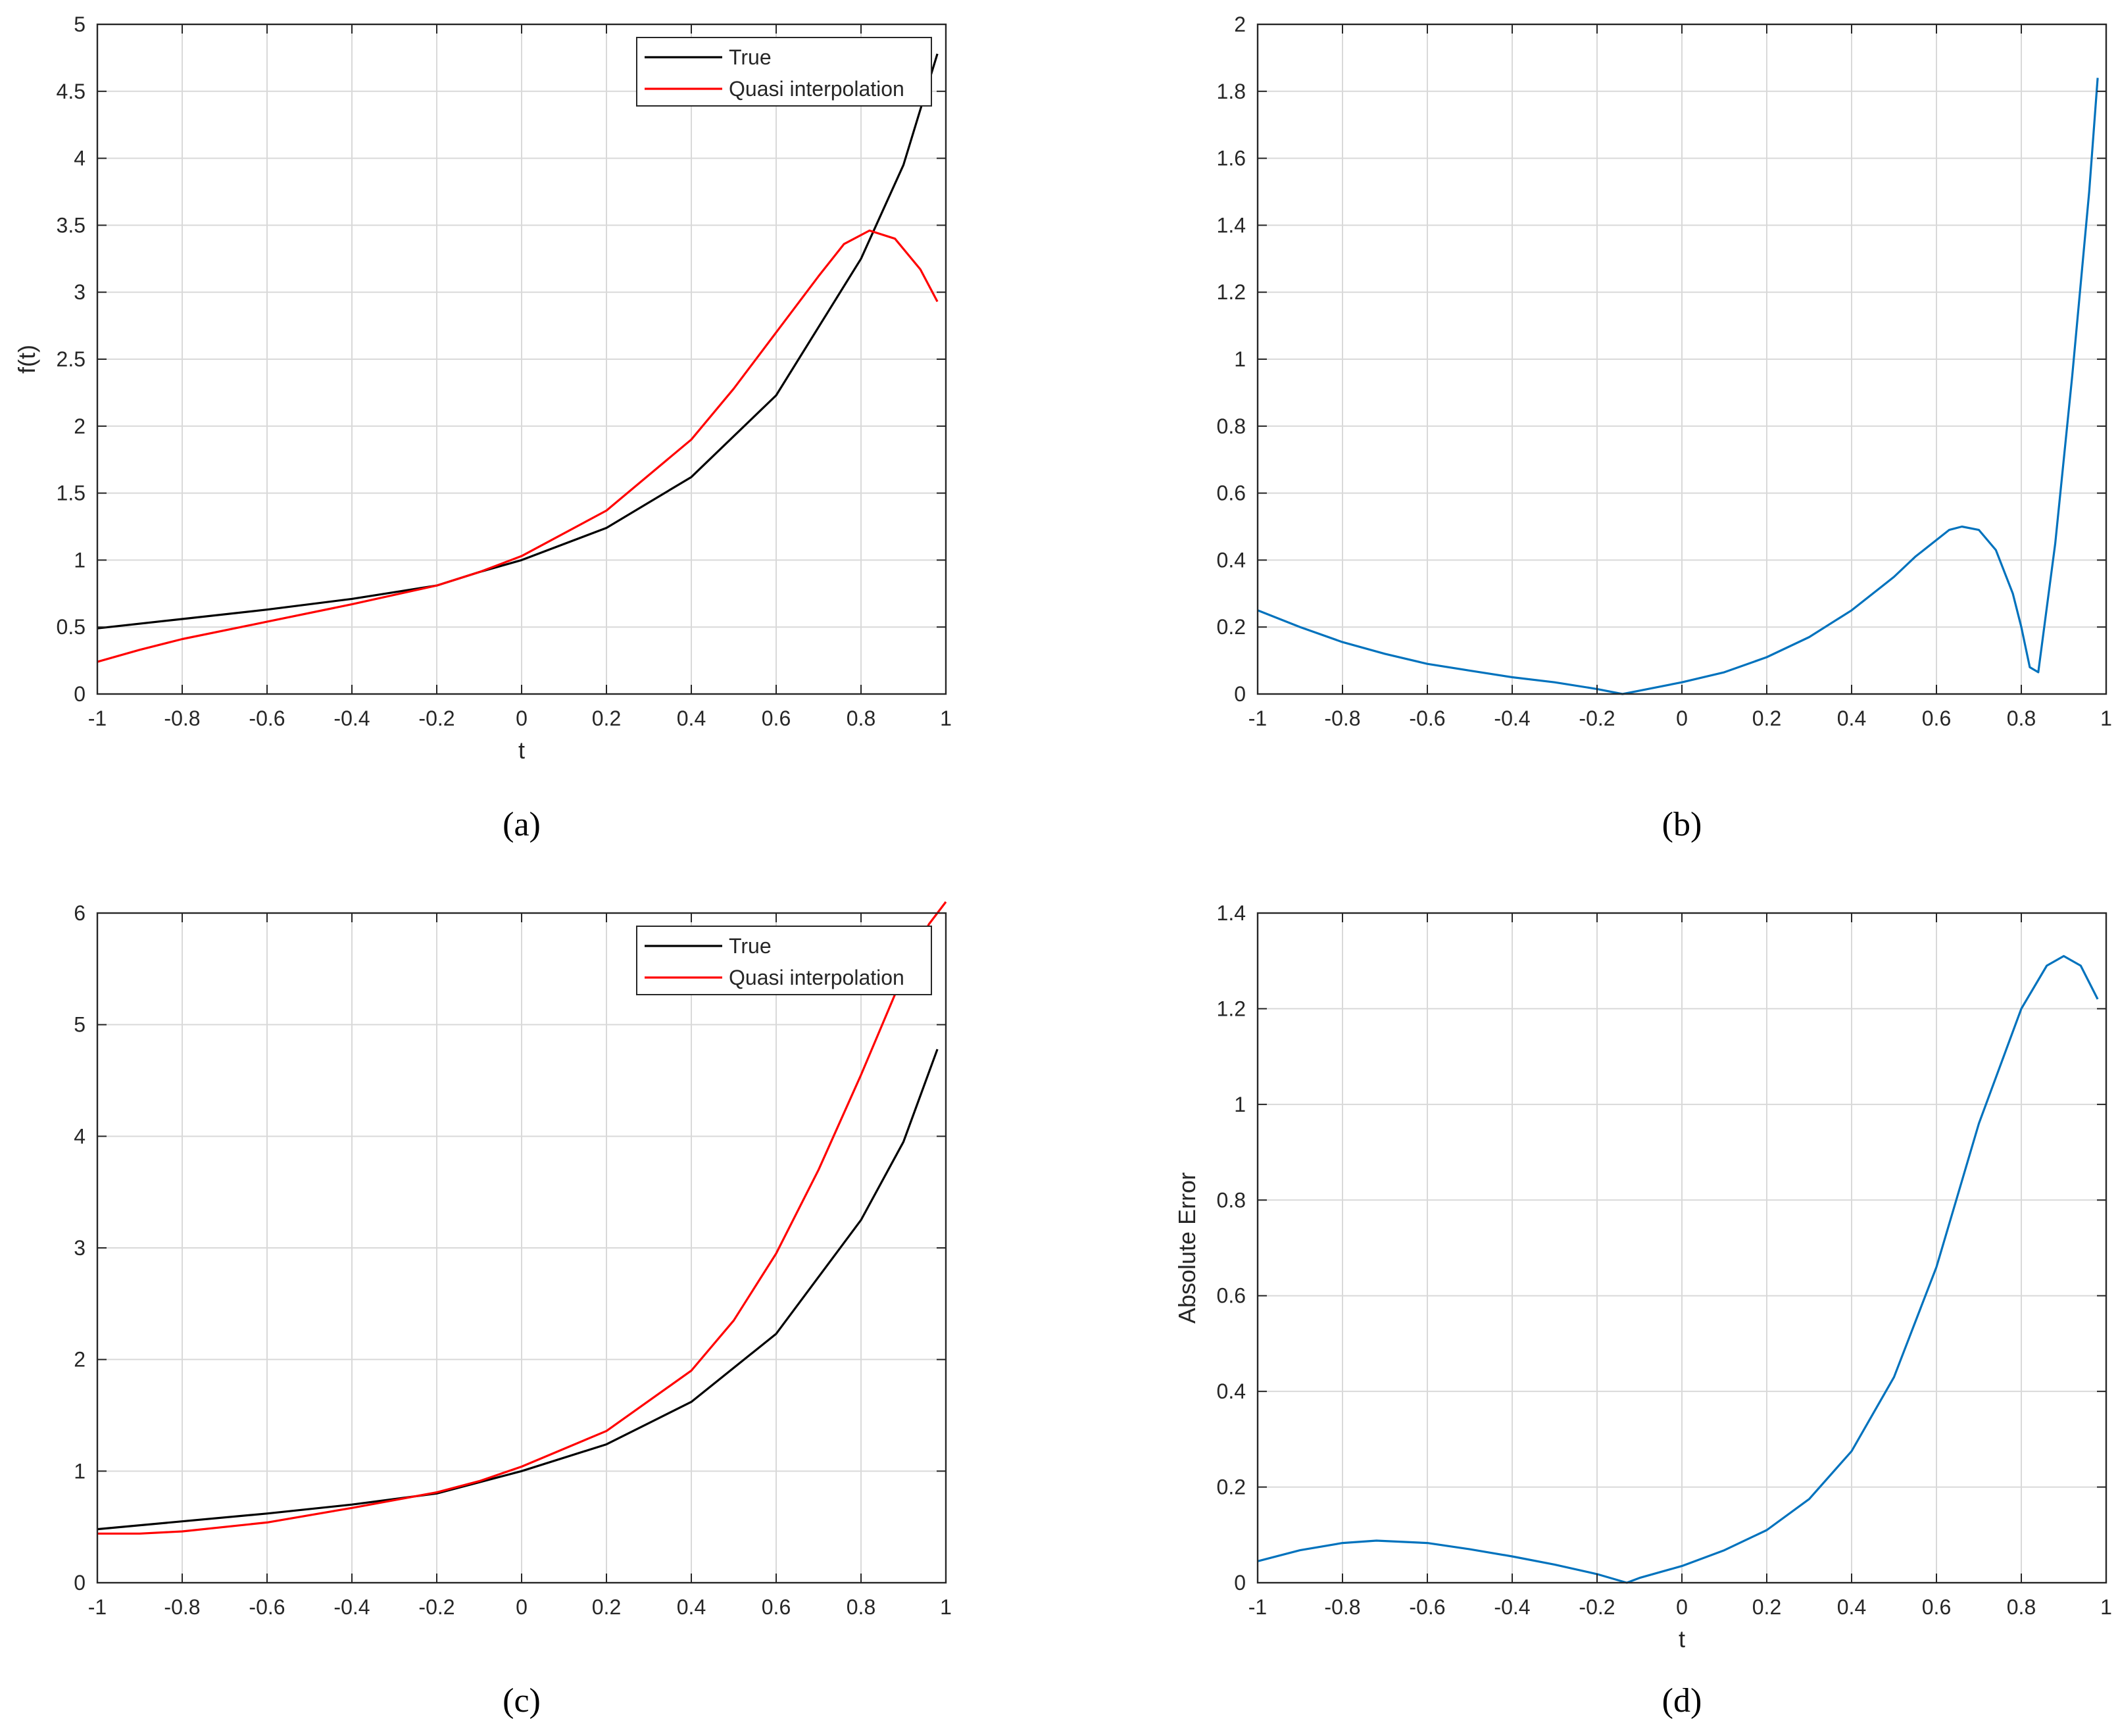 This screenshot has height=1736, width=2118. I want to click on y-tick-label: 1.5, so click(71, 494).